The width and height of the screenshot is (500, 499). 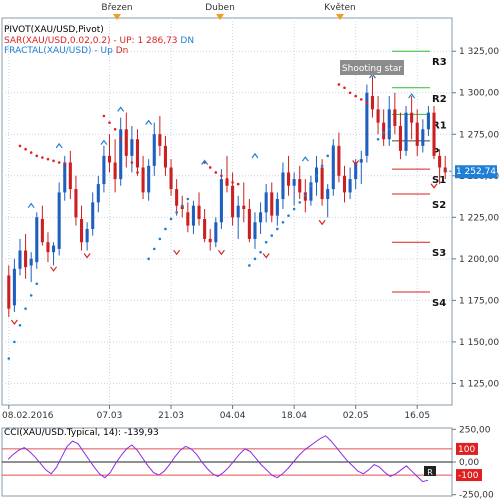 What do you see at coordinates (479, 94) in the screenshot?
I see `y-tick-label: 1 300,00` at bounding box center [479, 94].